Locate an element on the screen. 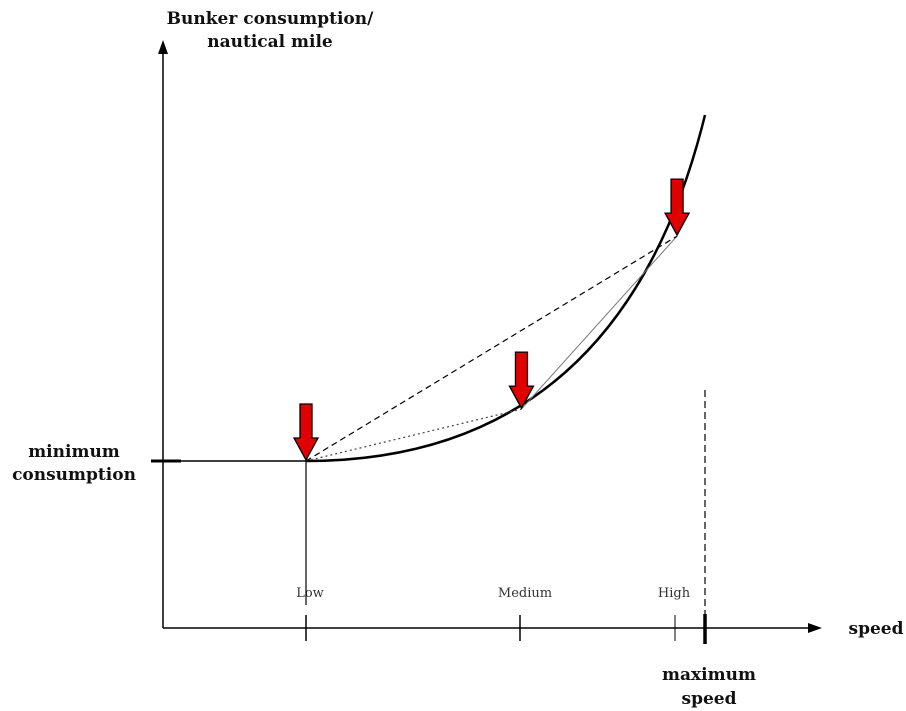  x-axis-title: speed is located at coordinates (876, 629).